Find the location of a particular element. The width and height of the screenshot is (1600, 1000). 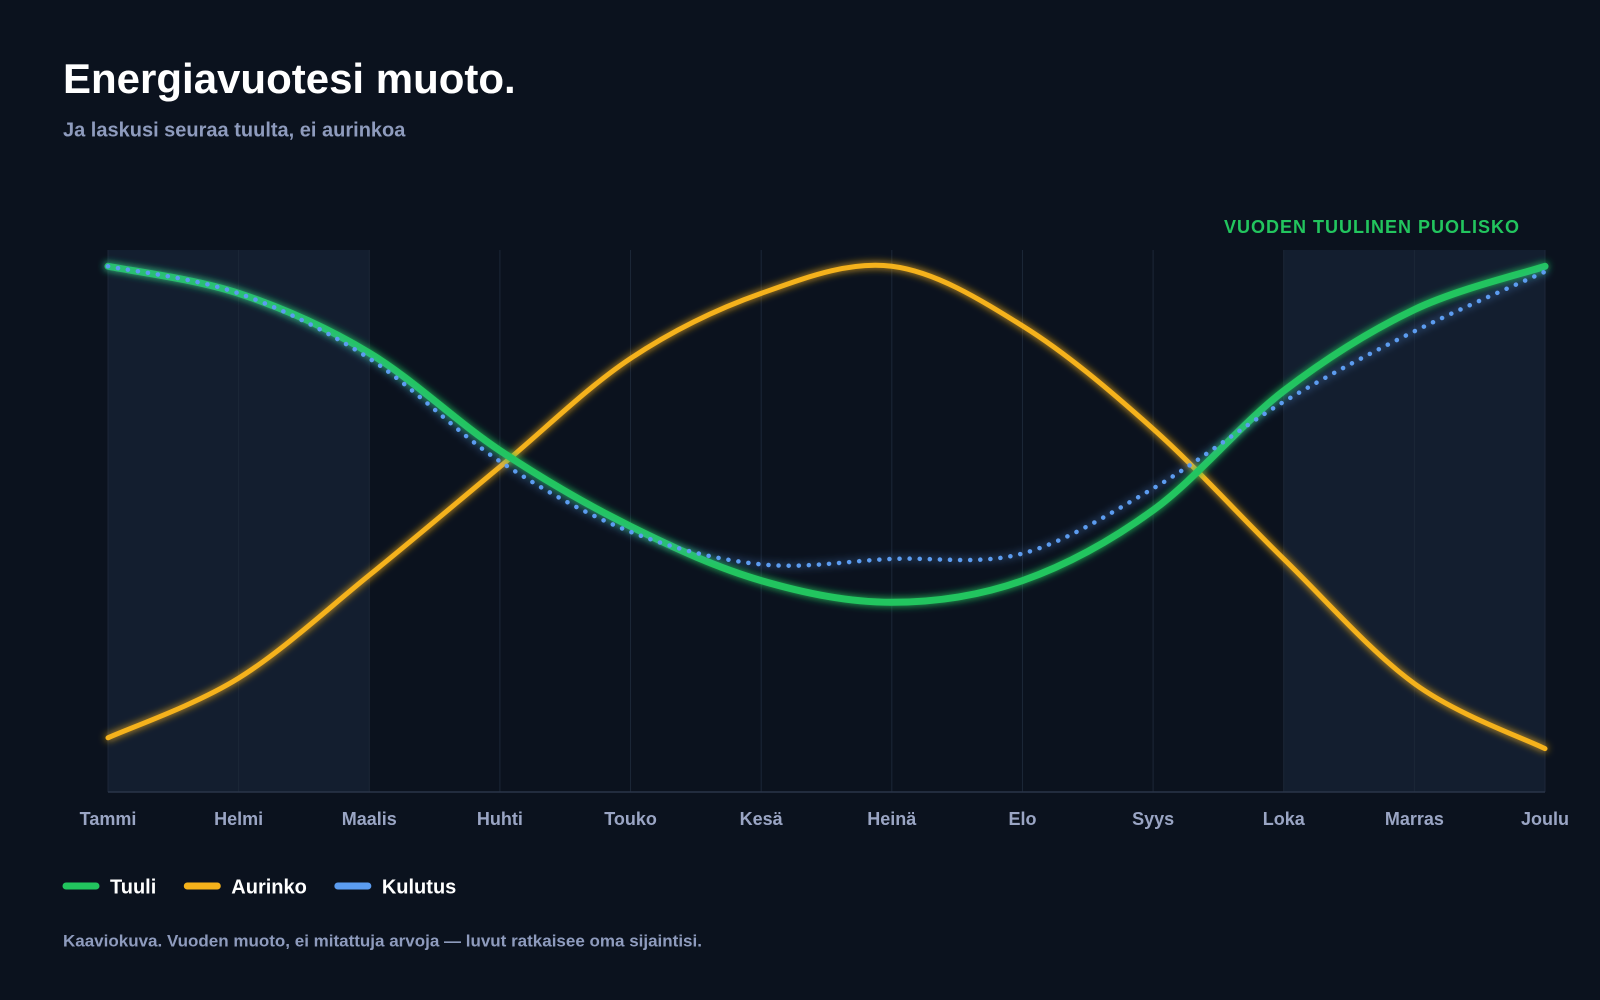

annotation: VUODEN TUULINEN PUOLISKO is located at coordinates (1372, 227).